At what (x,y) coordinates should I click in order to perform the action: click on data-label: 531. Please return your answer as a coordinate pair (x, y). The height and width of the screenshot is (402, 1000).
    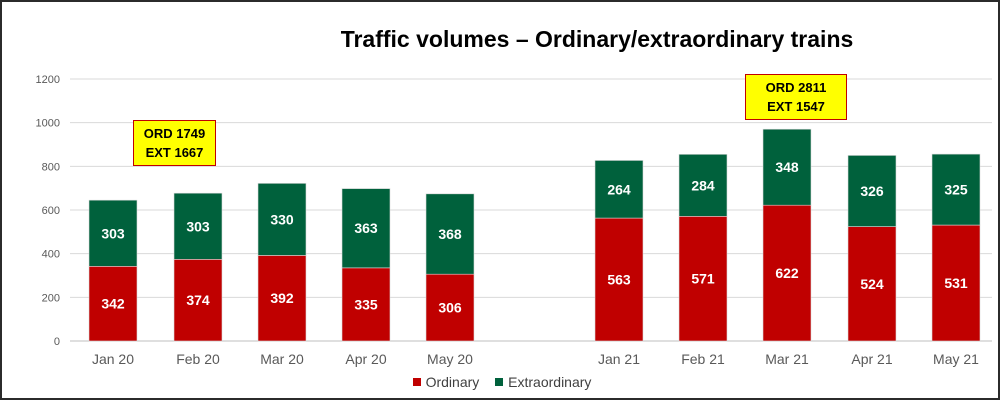
    Looking at the image, I should click on (956, 283).